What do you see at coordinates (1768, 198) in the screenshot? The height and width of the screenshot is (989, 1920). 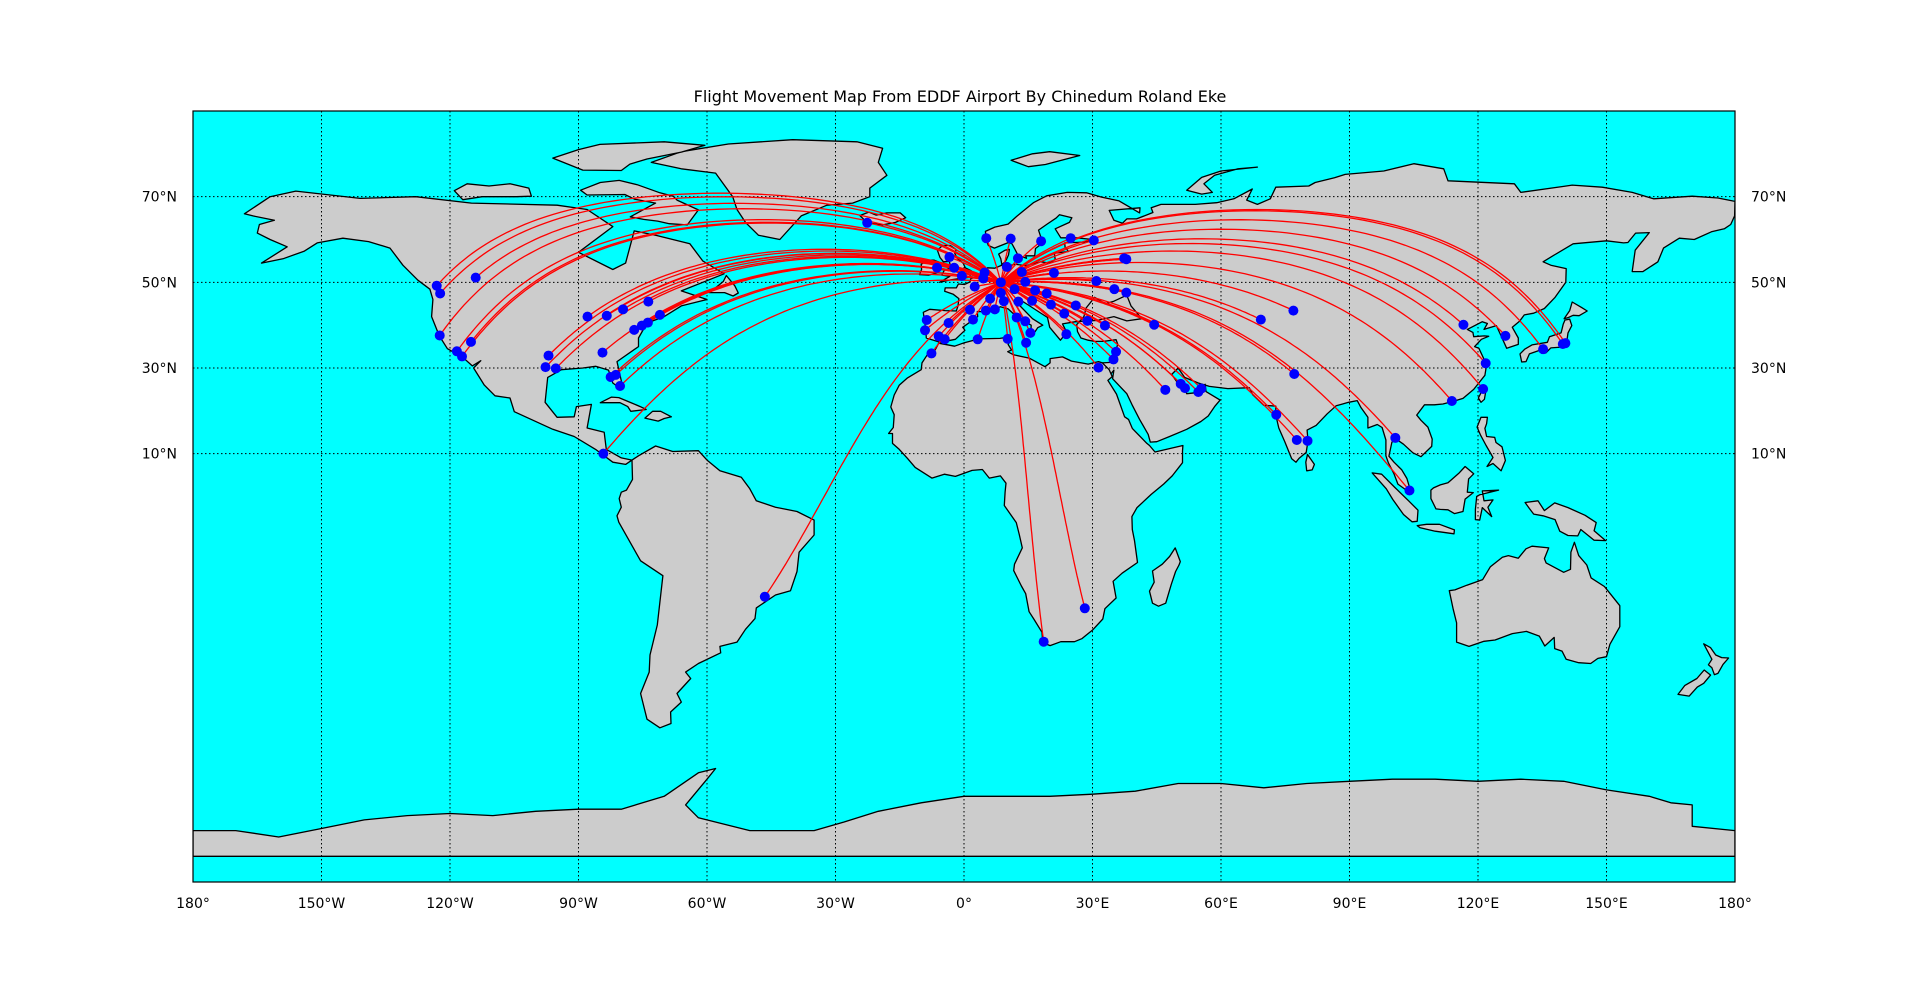 I see `latitude-label-right: 70°N` at bounding box center [1768, 198].